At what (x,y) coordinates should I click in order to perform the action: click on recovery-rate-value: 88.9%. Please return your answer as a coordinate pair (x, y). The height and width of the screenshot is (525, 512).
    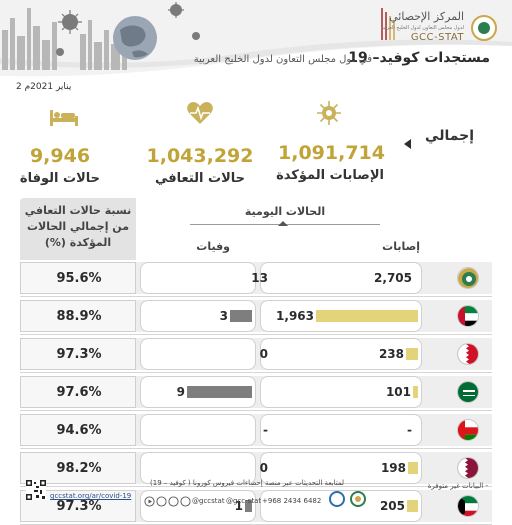
    Looking at the image, I should click on (79, 316).